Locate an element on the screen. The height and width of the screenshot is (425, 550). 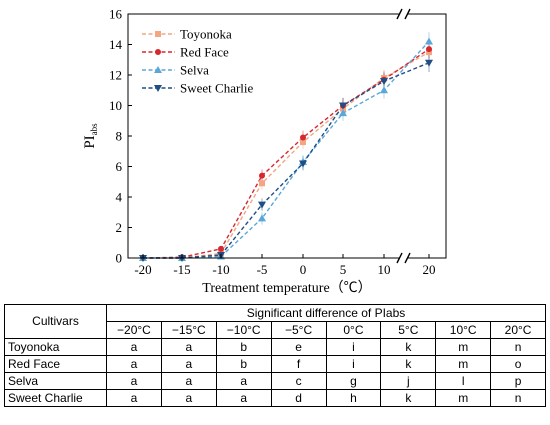
legend-marker-red-face is located at coordinates (158, 52).